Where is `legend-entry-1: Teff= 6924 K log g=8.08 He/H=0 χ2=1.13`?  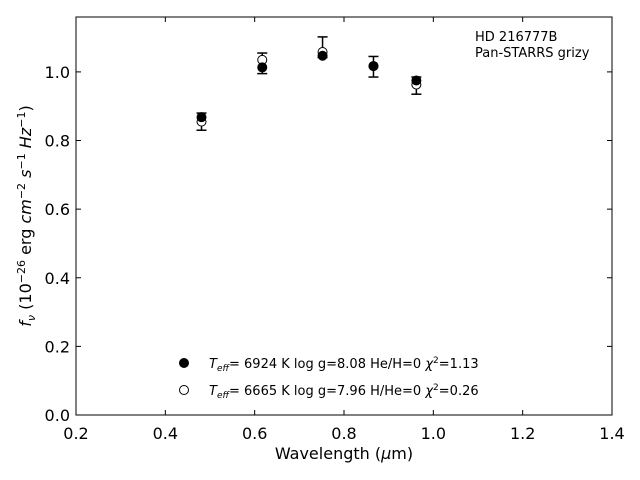
legend-entry-1: Teff= 6924 K log g=8.08 He/H=0 χ2=1.13 is located at coordinates (344, 365).